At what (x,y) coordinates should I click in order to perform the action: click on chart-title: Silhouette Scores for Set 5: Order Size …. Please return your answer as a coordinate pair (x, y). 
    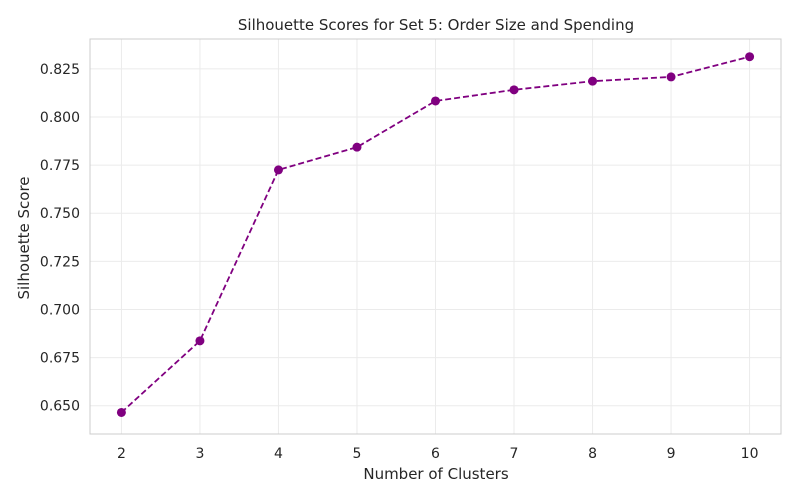
    Looking at the image, I should click on (436, 25).